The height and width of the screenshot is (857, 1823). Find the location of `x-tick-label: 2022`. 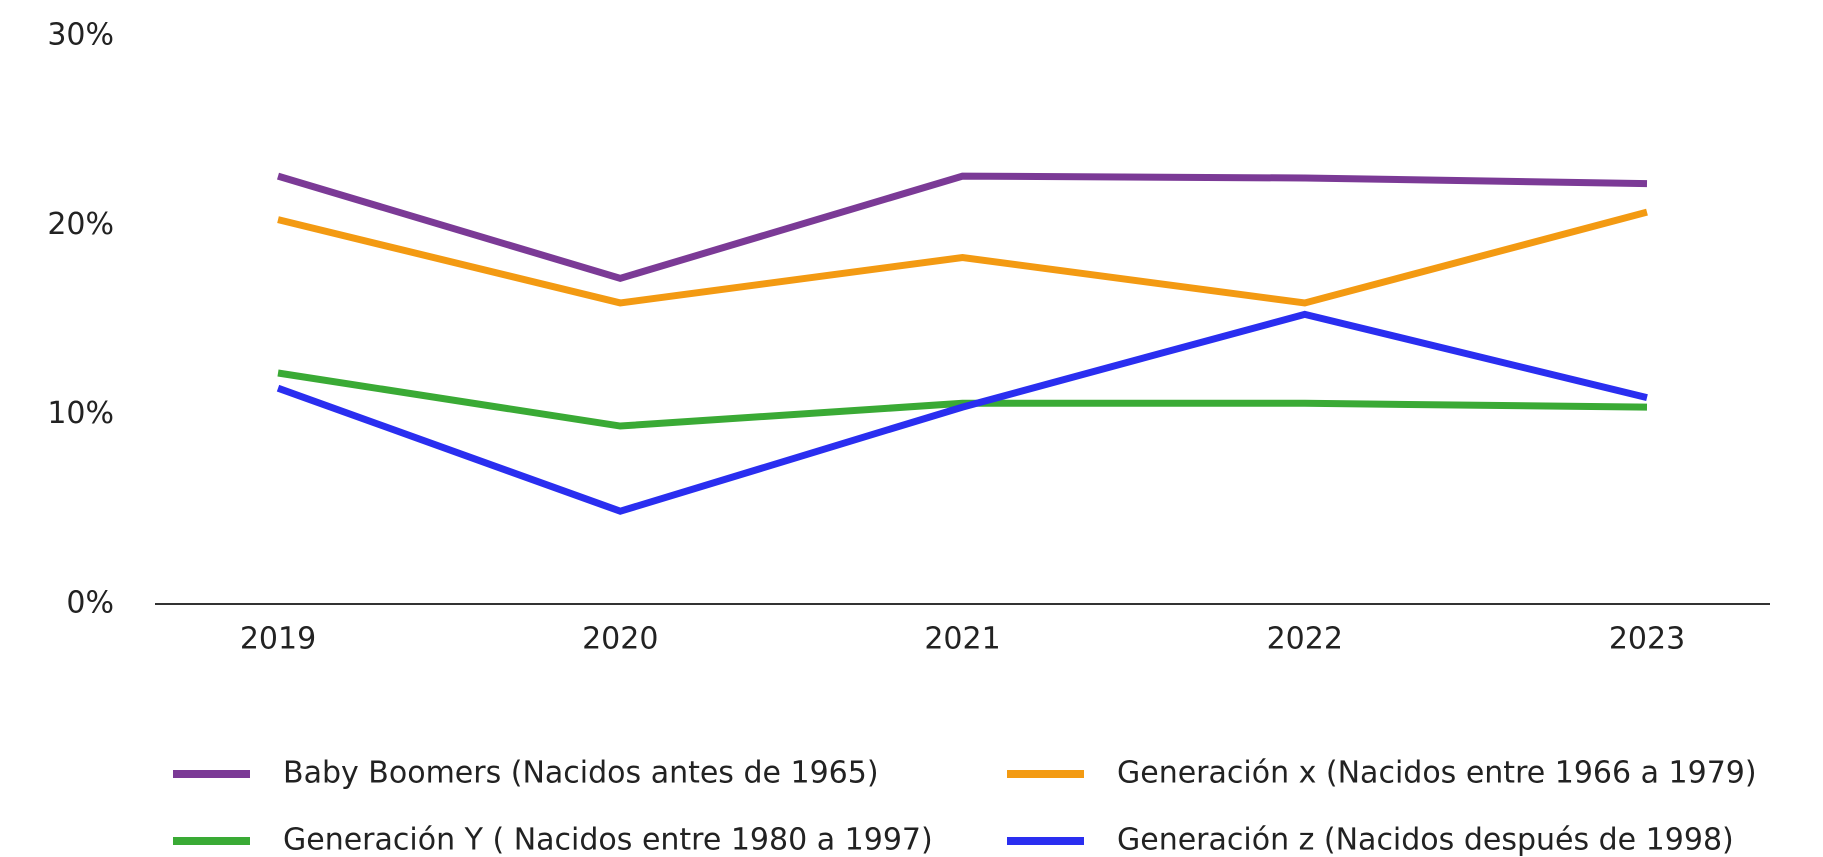

x-tick-label: 2022 is located at coordinates (1305, 639).